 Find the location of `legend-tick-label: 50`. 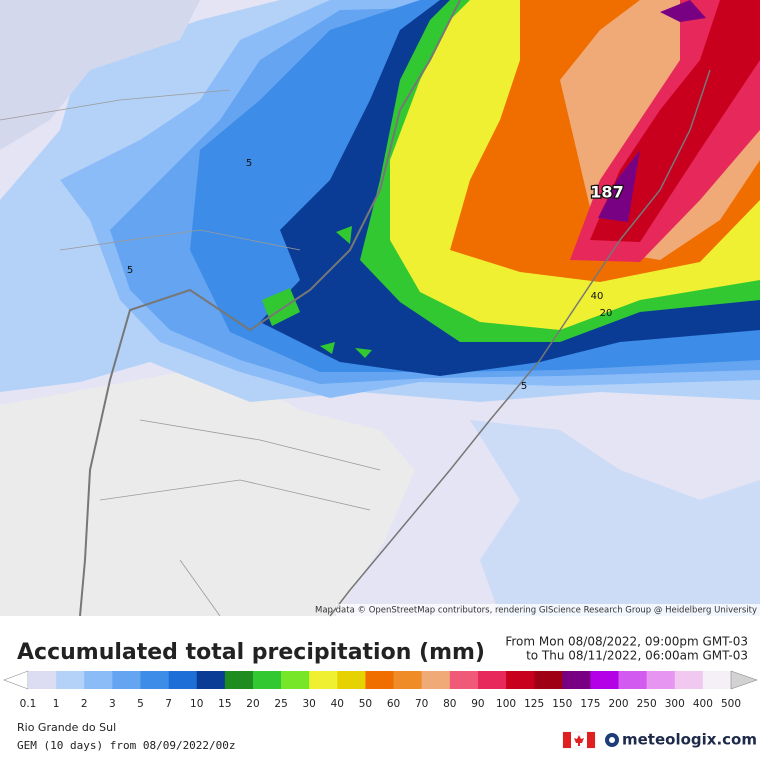

legend-tick-label: 50 is located at coordinates (365, 704).